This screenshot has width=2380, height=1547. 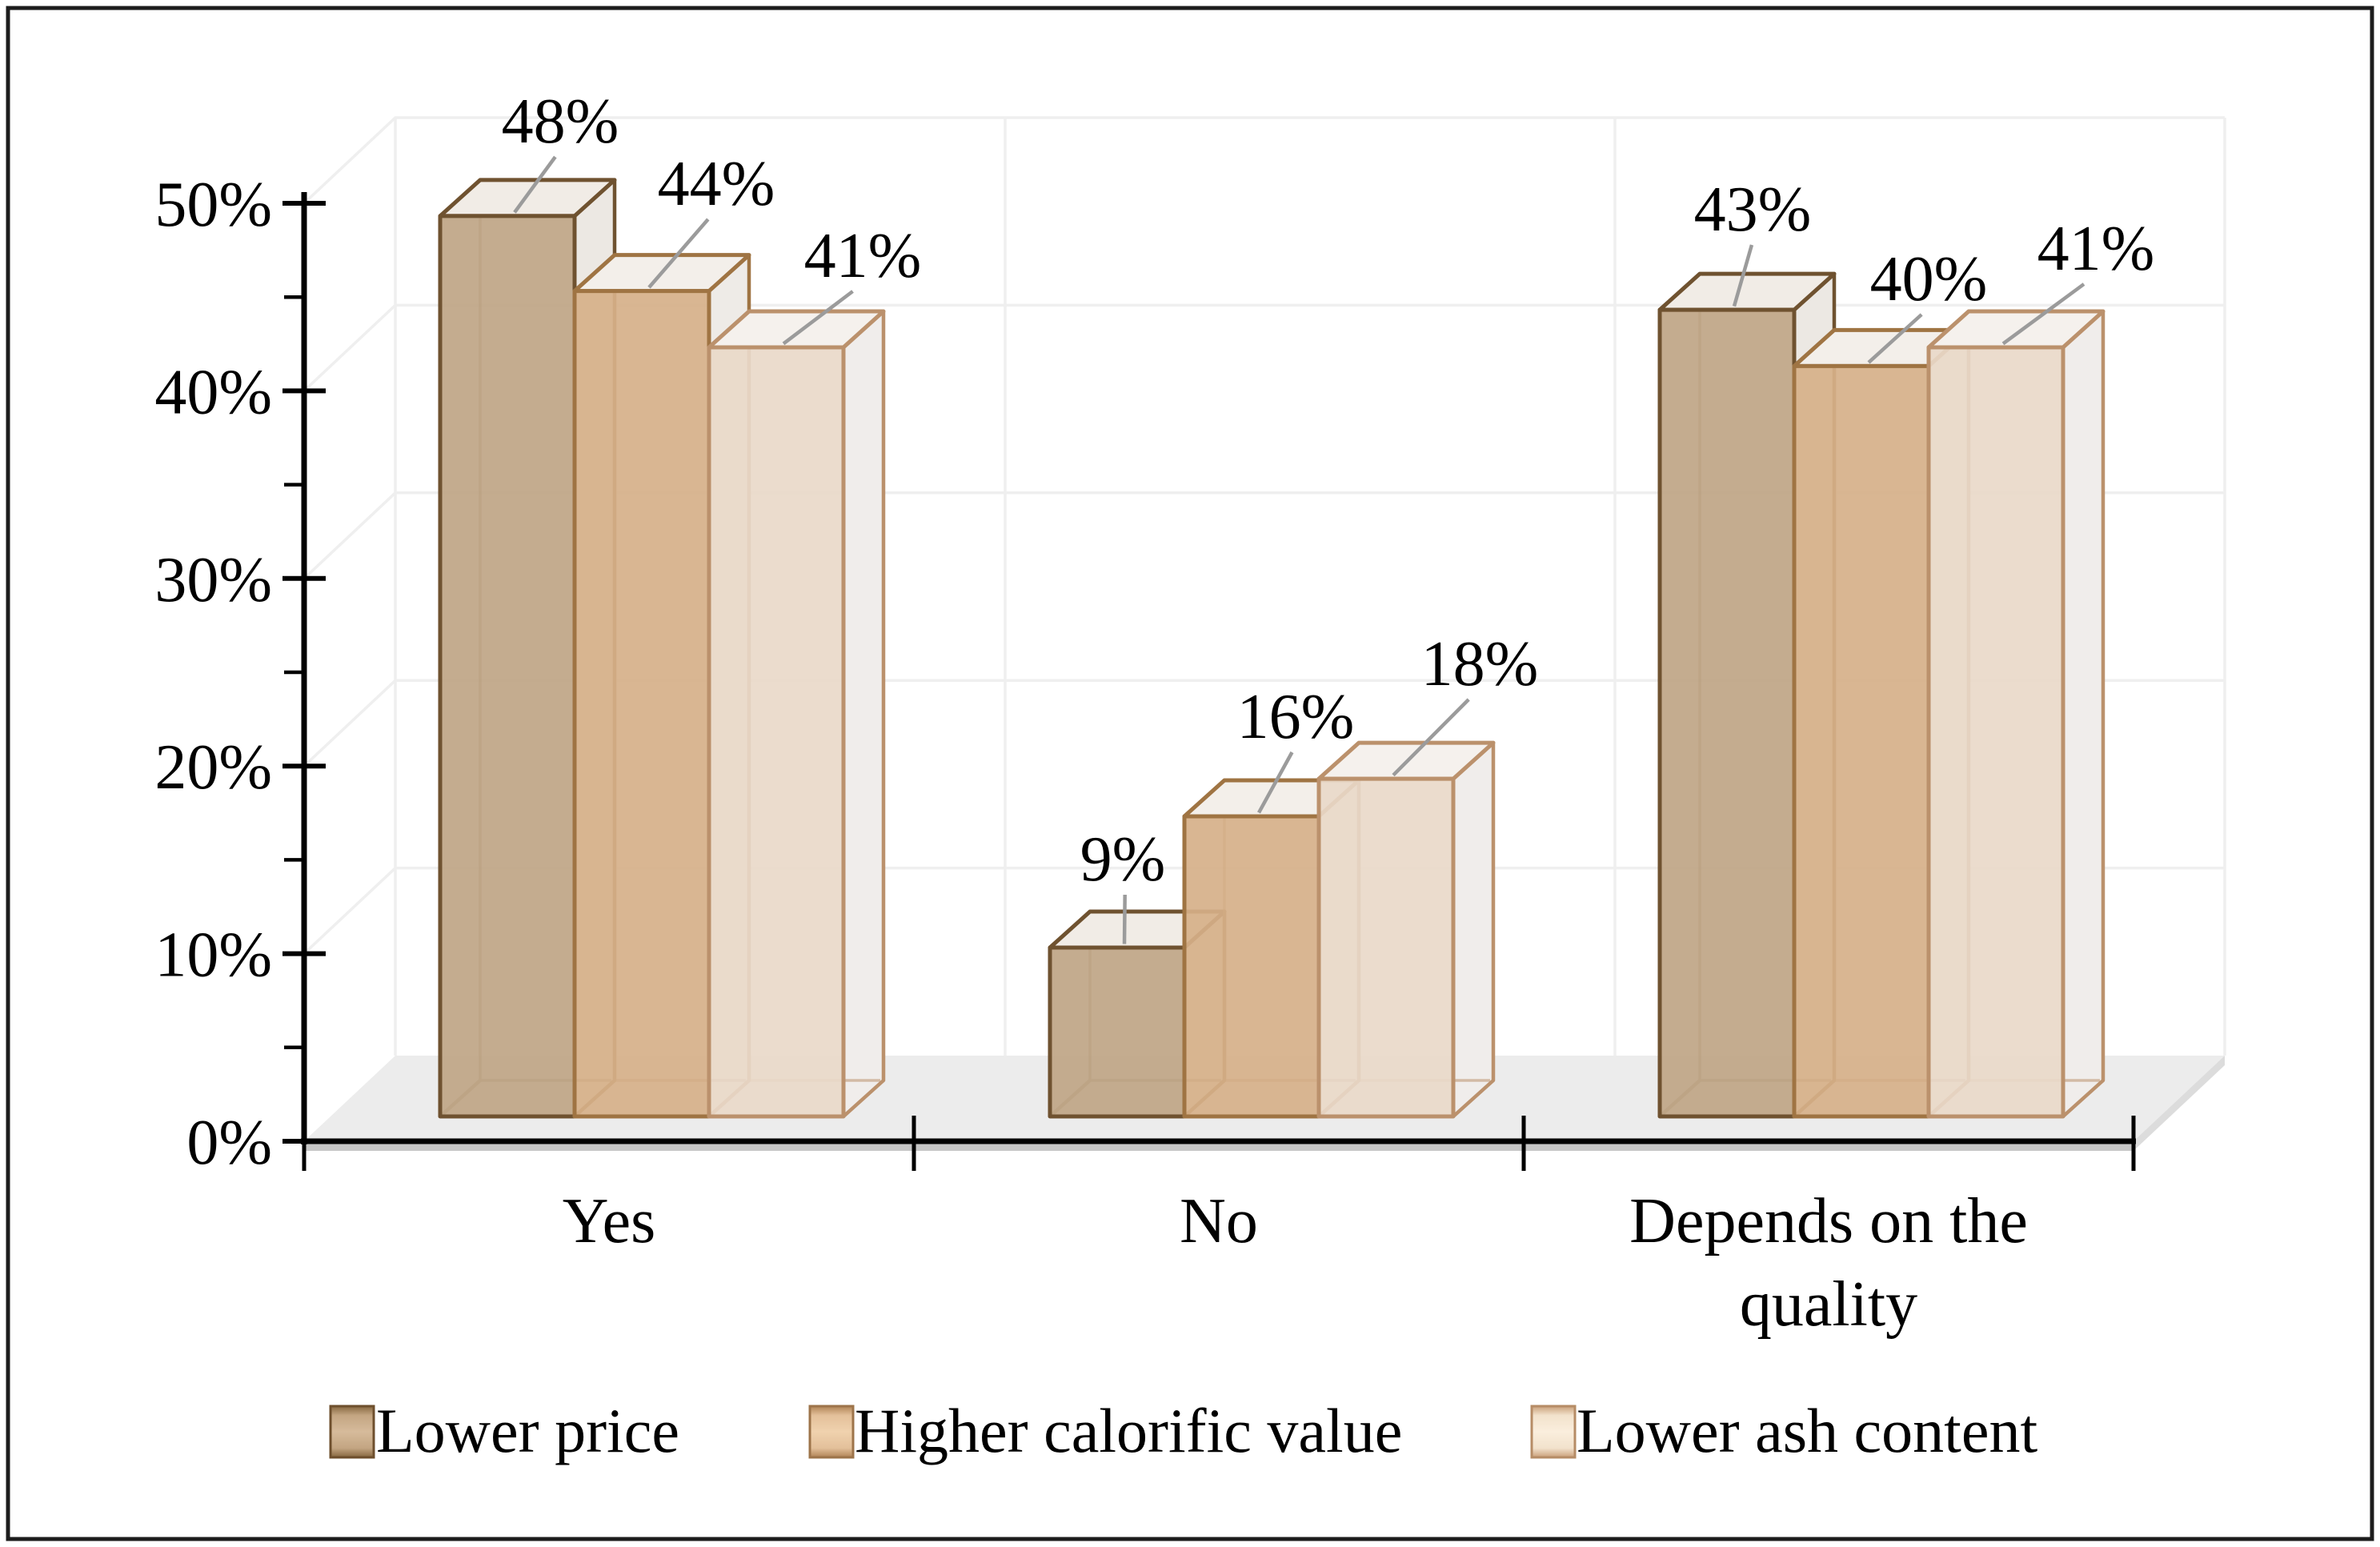 I want to click on legend-item-higher-calorific-value: Higher calorific value, so click(x=1105, y=1430).